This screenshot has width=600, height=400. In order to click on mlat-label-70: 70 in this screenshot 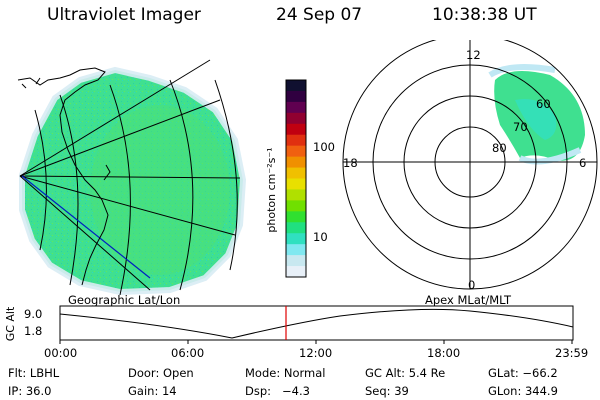, I will do `click(520, 127)`.